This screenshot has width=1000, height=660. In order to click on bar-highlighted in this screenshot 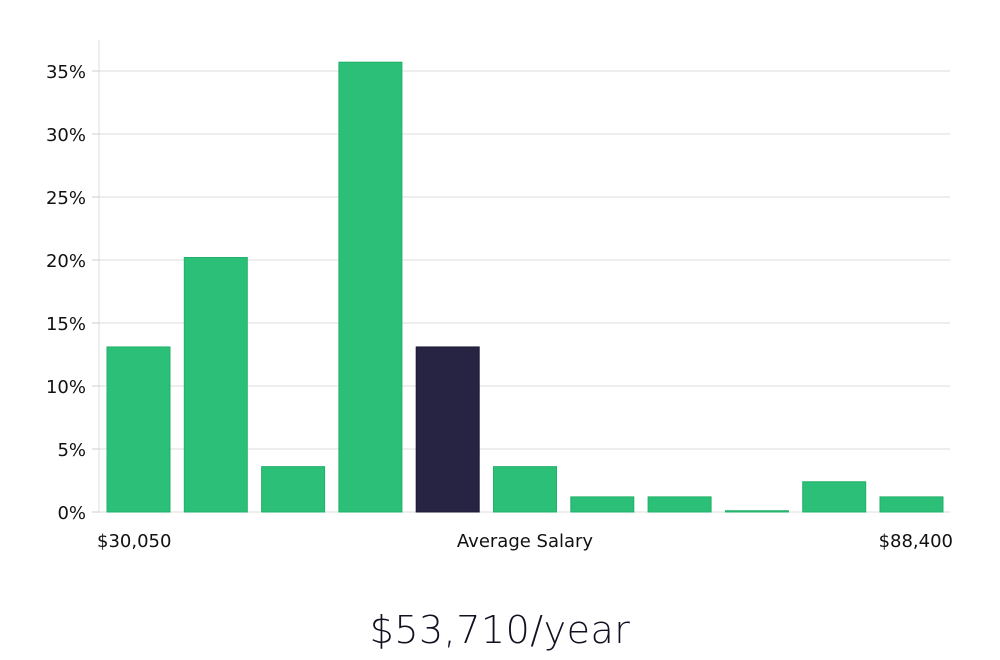, I will do `click(447, 429)`.